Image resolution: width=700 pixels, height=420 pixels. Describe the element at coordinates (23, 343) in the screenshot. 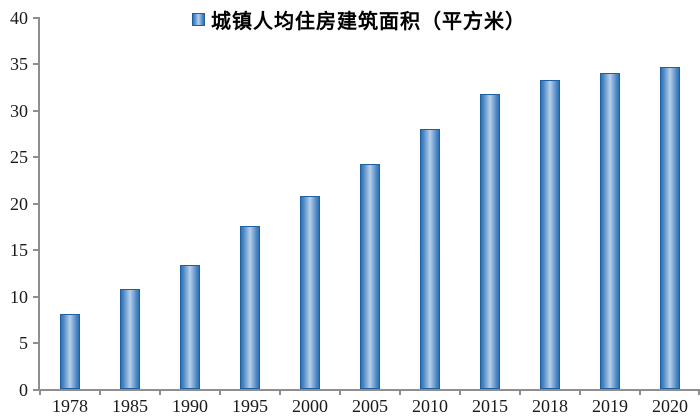

I see `y-axis-label: 5` at that location.